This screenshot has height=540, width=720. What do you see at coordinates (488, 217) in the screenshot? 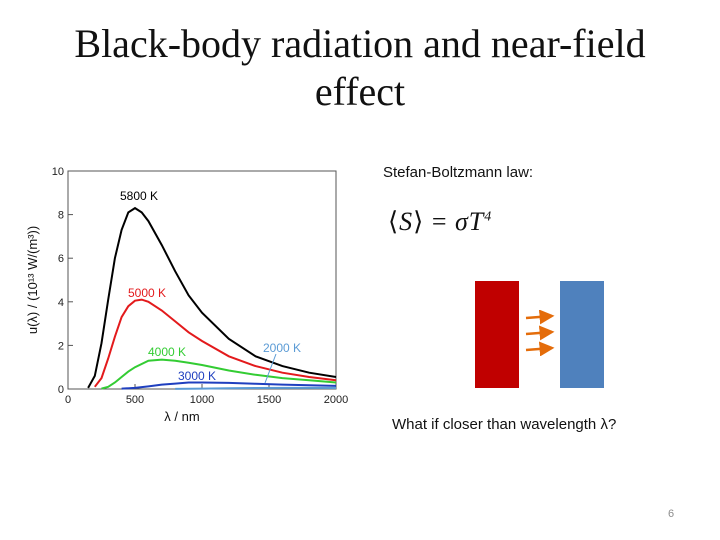
I see `formula-exponent: 4` at bounding box center [488, 217].